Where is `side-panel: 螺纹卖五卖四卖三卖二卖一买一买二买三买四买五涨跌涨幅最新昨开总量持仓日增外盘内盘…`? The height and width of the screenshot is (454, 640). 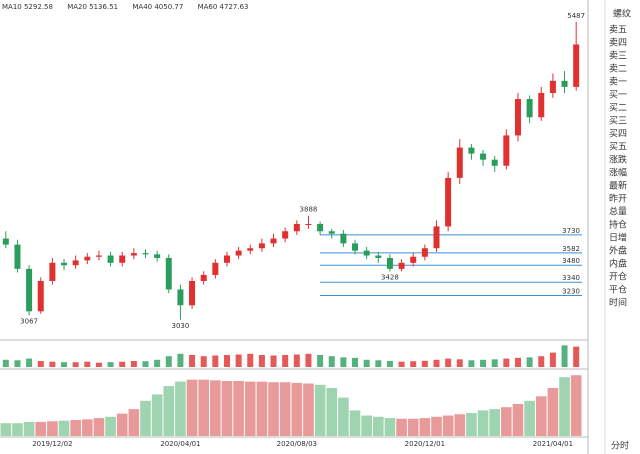 side-panel: 螺纹卖五卖四卖三卖二卖一买一买二买三买四买五涨跌涨幅最新昨开总量持仓日增外盘内盘… is located at coordinates (620, 230).